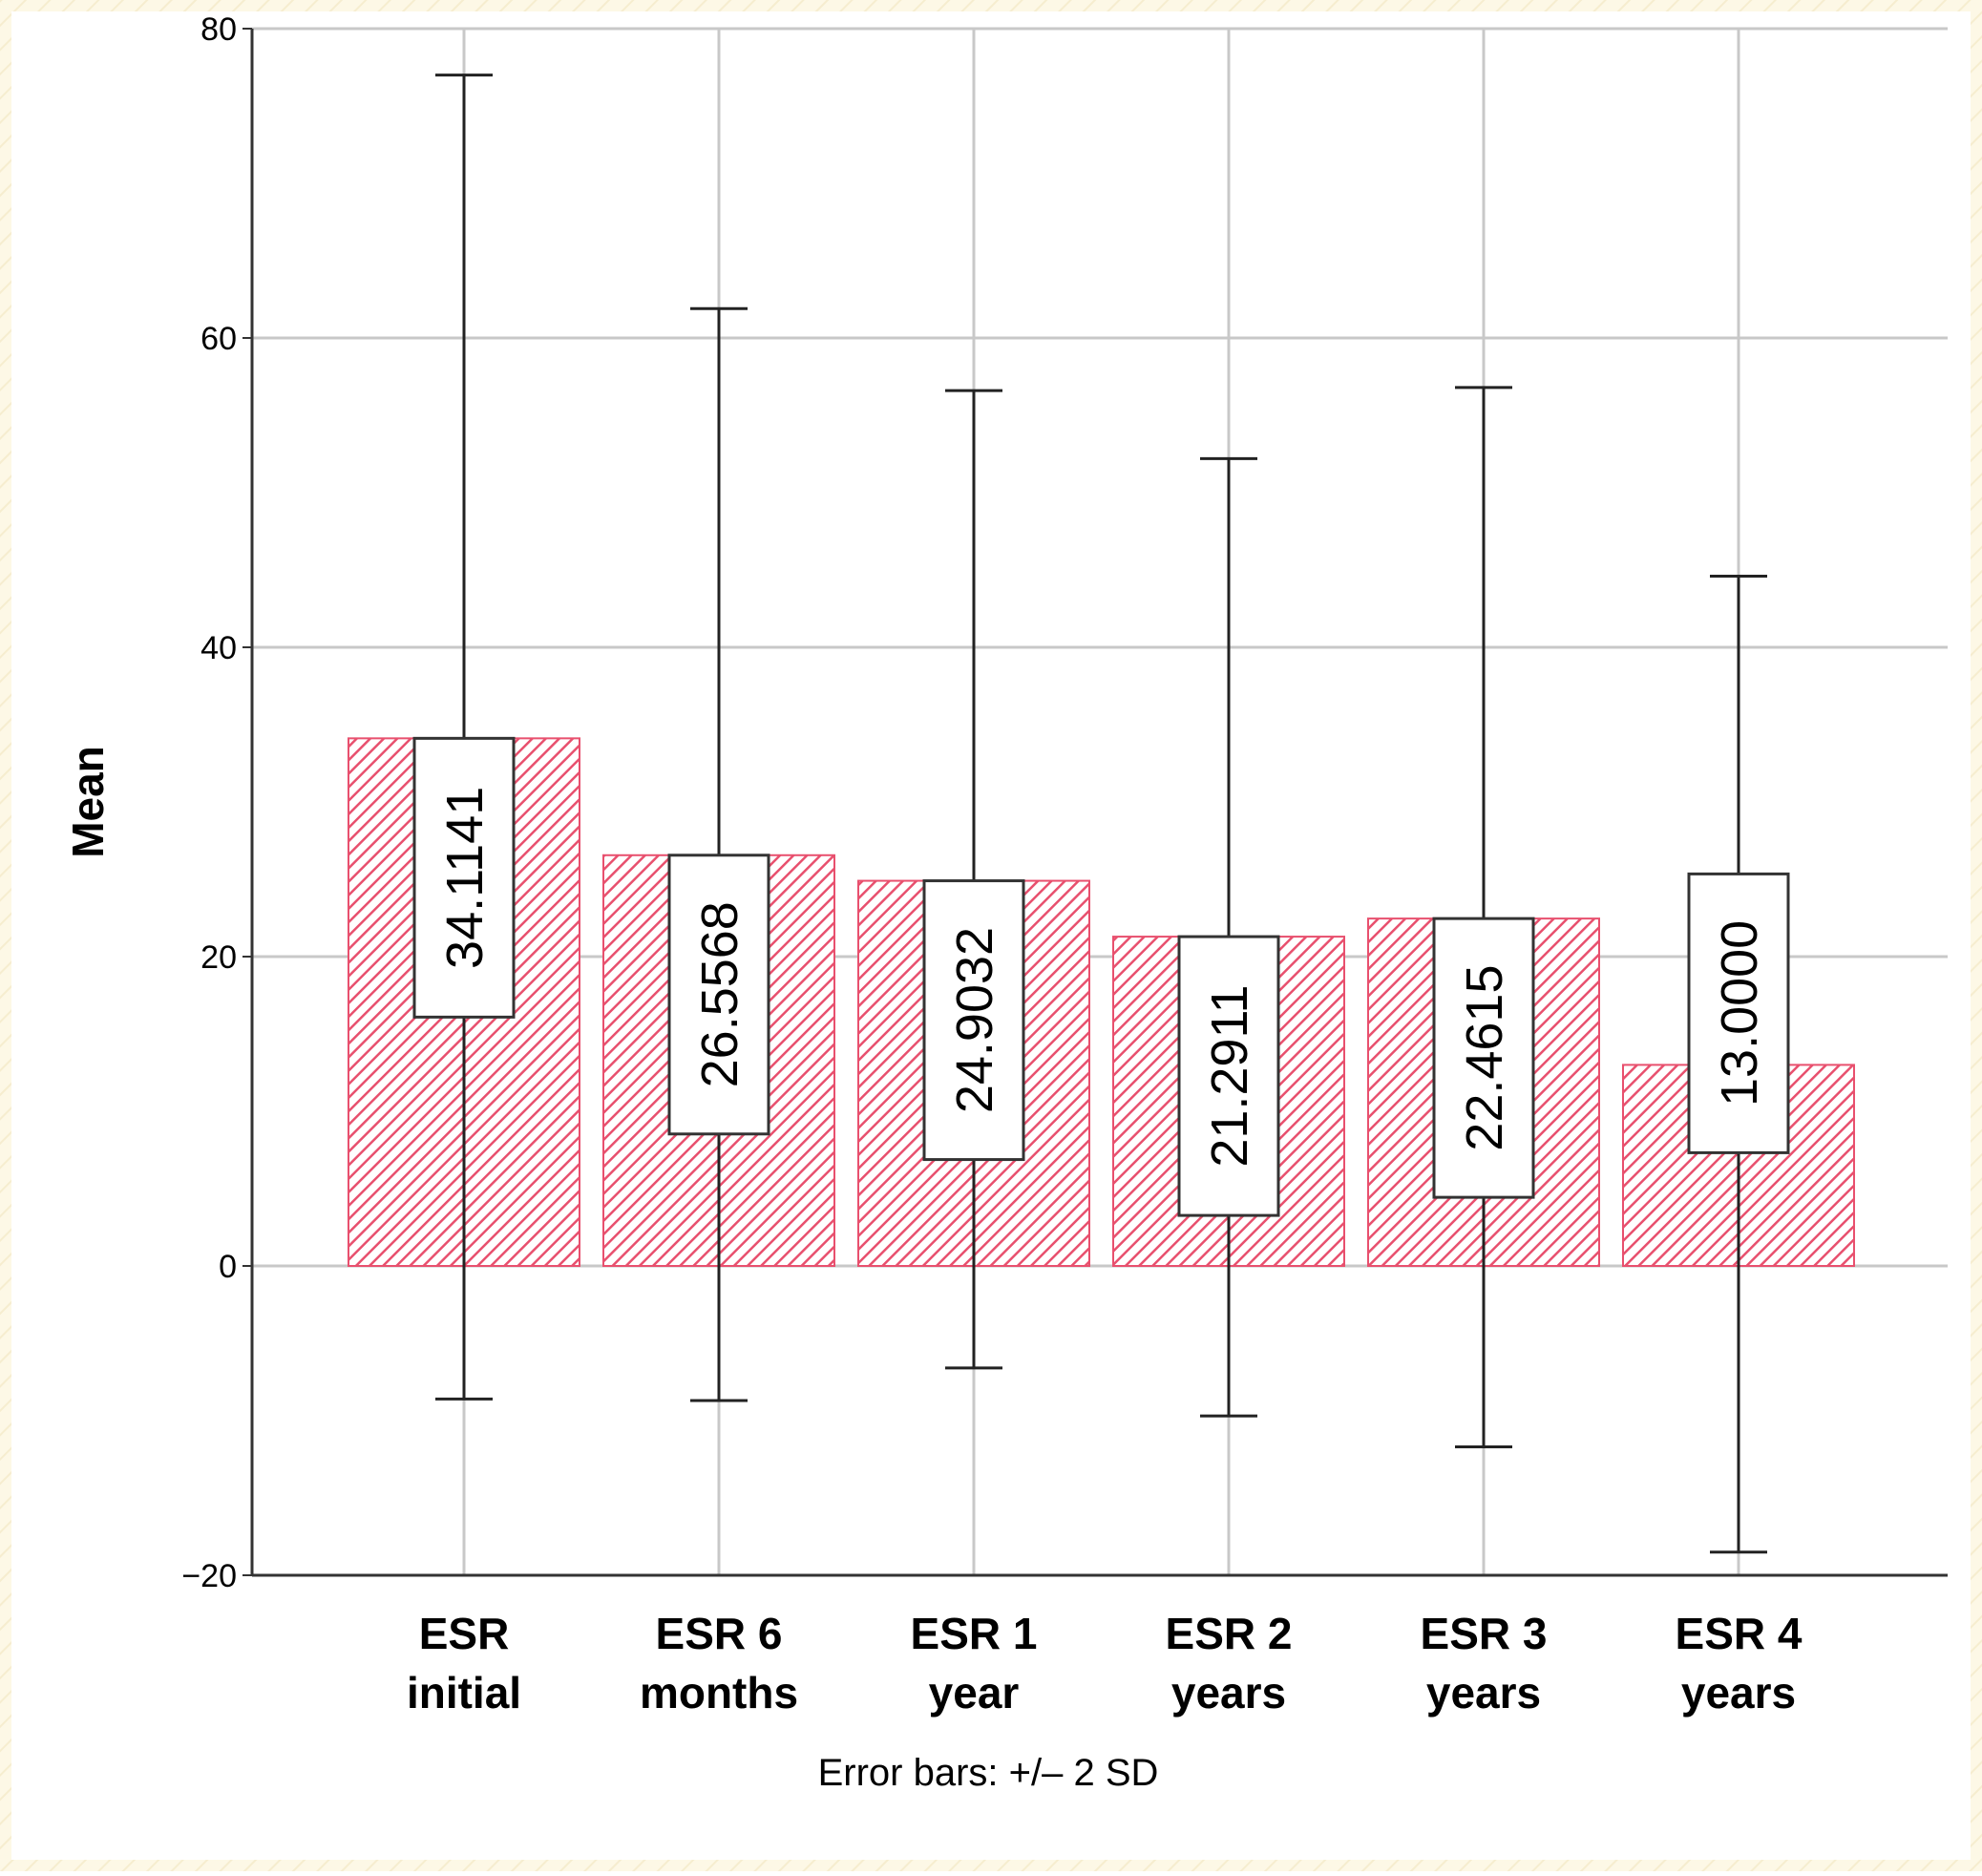 Image resolution: width=1982 pixels, height=1876 pixels. Describe the element at coordinates (218, 29) in the screenshot. I see `y-tick-label: 80` at that location.